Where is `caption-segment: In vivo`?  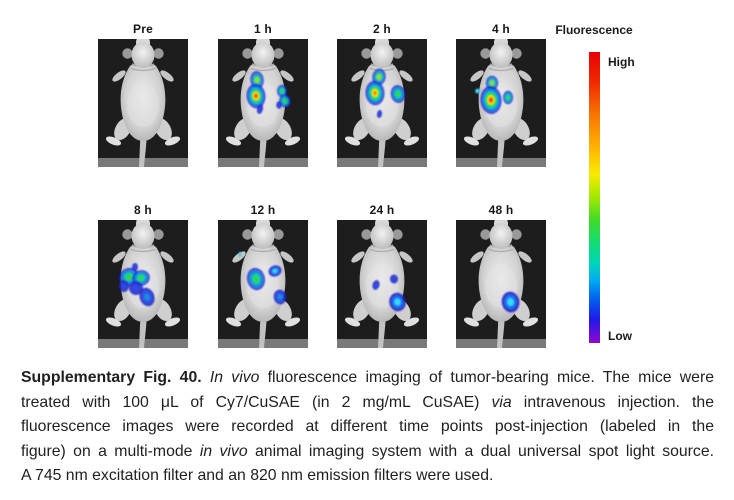 caption-segment: In vivo is located at coordinates (234, 377).